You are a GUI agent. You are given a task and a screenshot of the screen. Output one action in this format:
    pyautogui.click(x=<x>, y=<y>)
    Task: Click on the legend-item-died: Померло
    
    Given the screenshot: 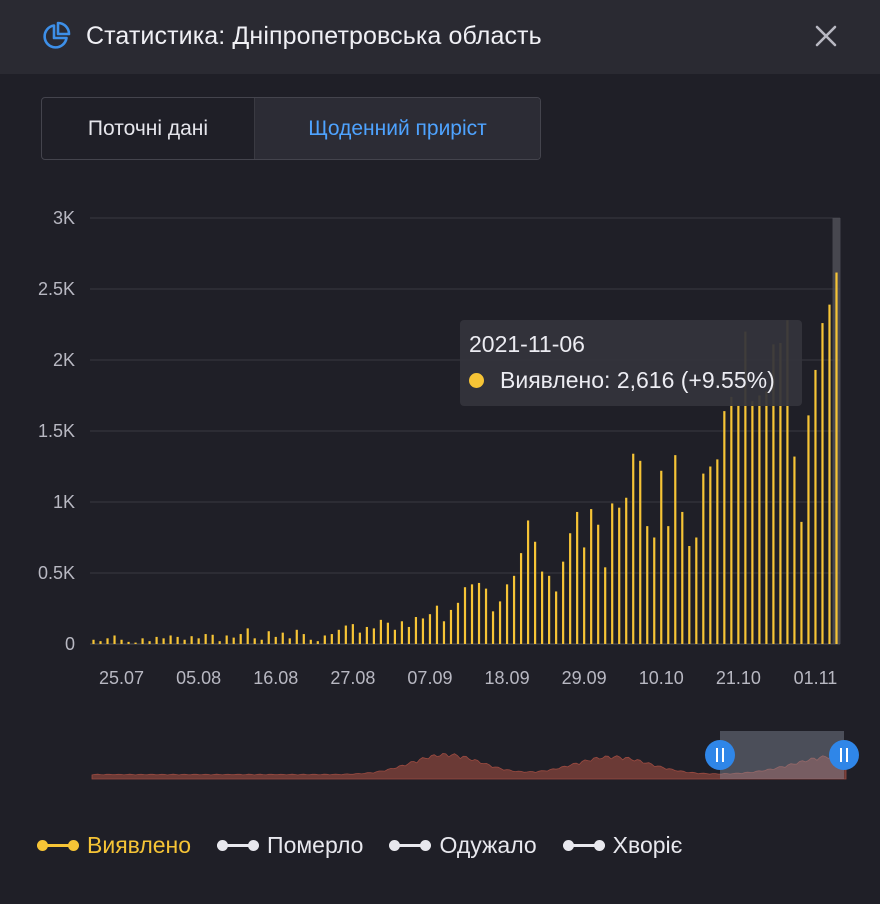 What is the action you would take?
    pyautogui.click(x=290, y=845)
    